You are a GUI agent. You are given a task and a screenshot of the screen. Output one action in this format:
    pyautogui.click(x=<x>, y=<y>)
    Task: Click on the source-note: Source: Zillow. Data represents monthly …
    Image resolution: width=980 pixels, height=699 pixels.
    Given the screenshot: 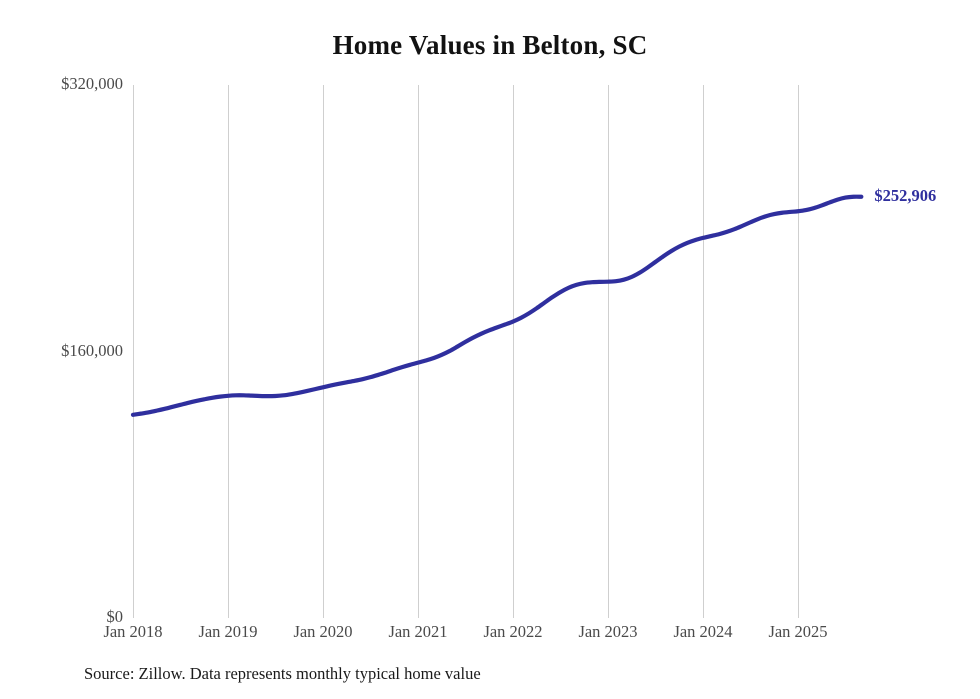 What is the action you would take?
    pyautogui.click(x=282, y=673)
    